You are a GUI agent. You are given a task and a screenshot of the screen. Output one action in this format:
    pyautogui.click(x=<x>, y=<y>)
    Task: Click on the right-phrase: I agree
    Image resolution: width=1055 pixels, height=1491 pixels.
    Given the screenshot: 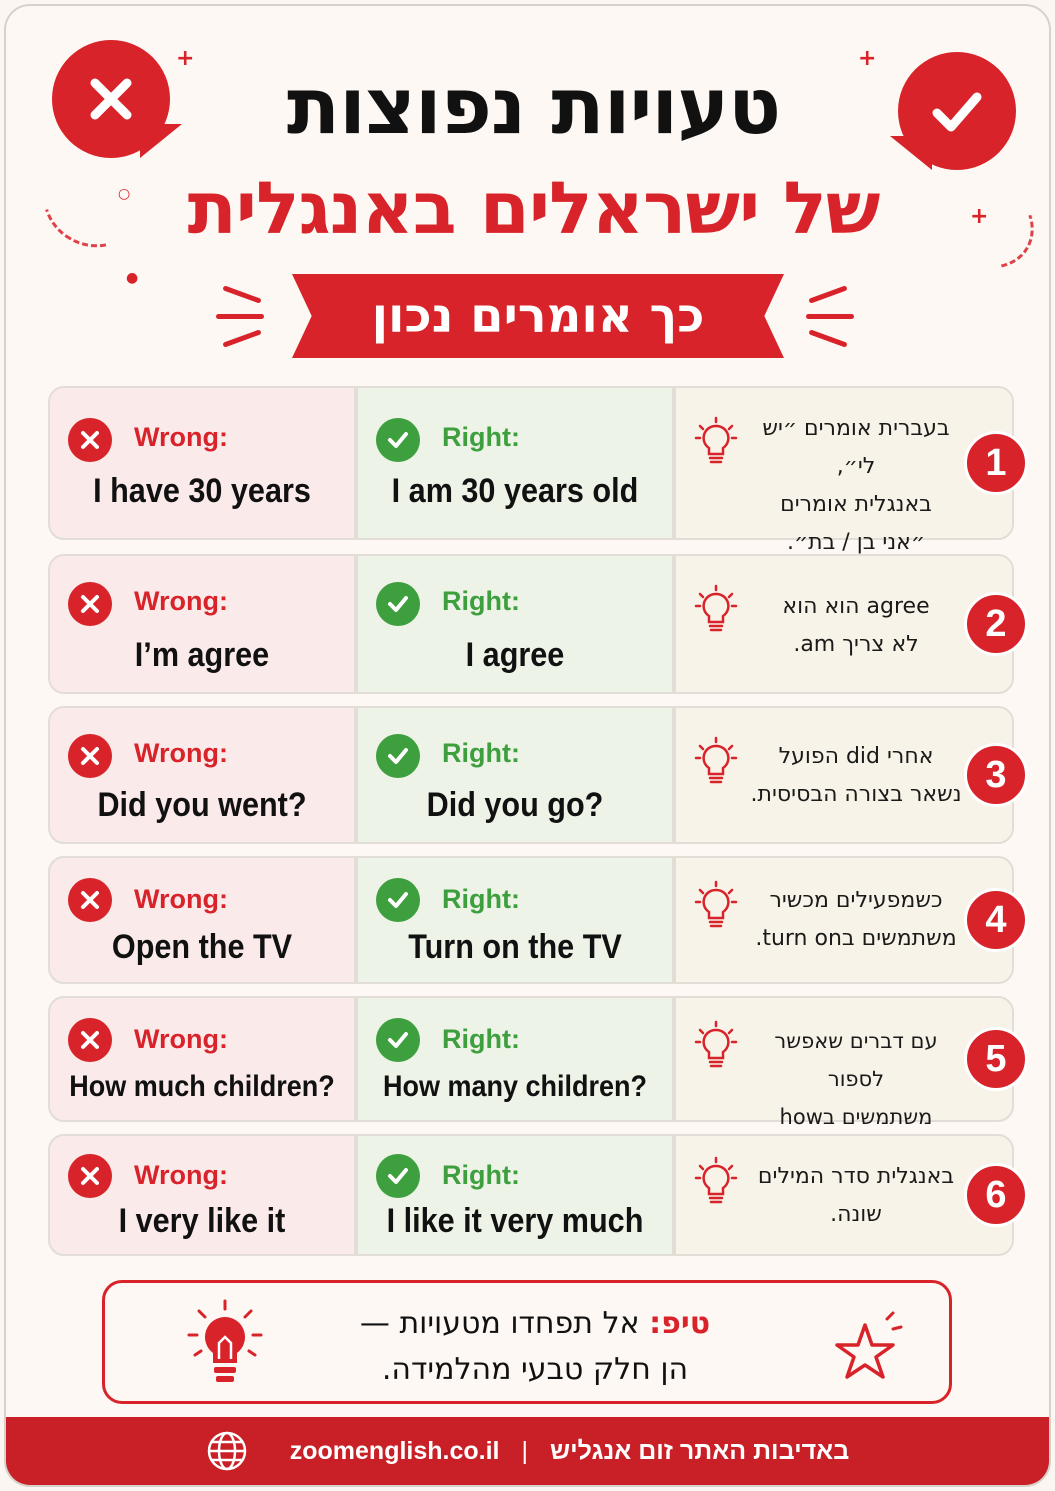 What is the action you would take?
    pyautogui.click(x=515, y=655)
    